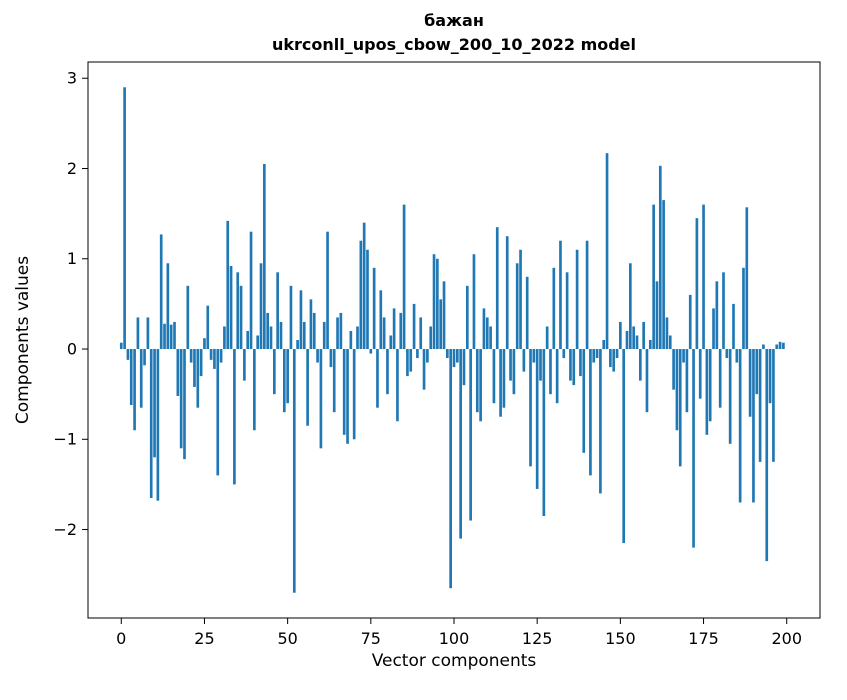 Image resolution: width=847 pixels, height=700 pixels. What do you see at coordinates (72, 168) in the screenshot?
I see `y-tick-label: 2` at bounding box center [72, 168].